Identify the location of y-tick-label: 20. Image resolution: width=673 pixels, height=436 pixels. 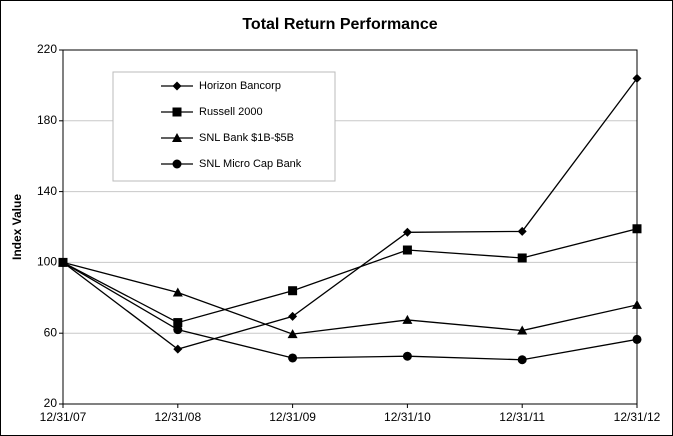
(51, 403).